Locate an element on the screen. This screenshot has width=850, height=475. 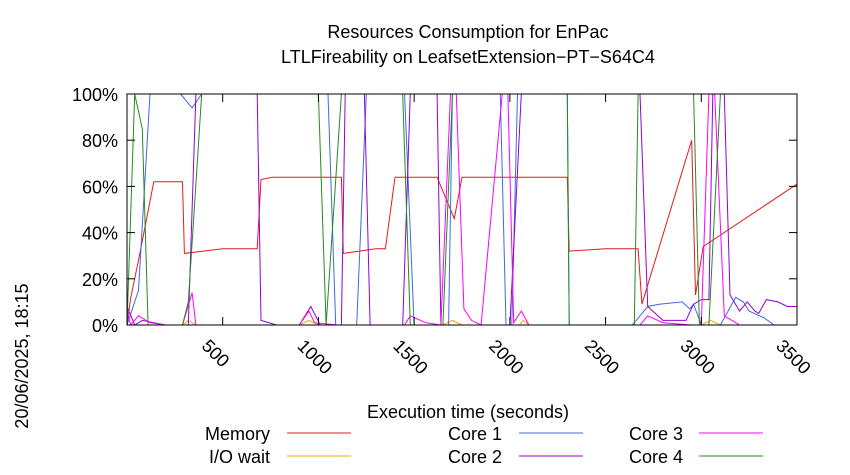
x-tick-label: 1000 is located at coordinates (315, 357).